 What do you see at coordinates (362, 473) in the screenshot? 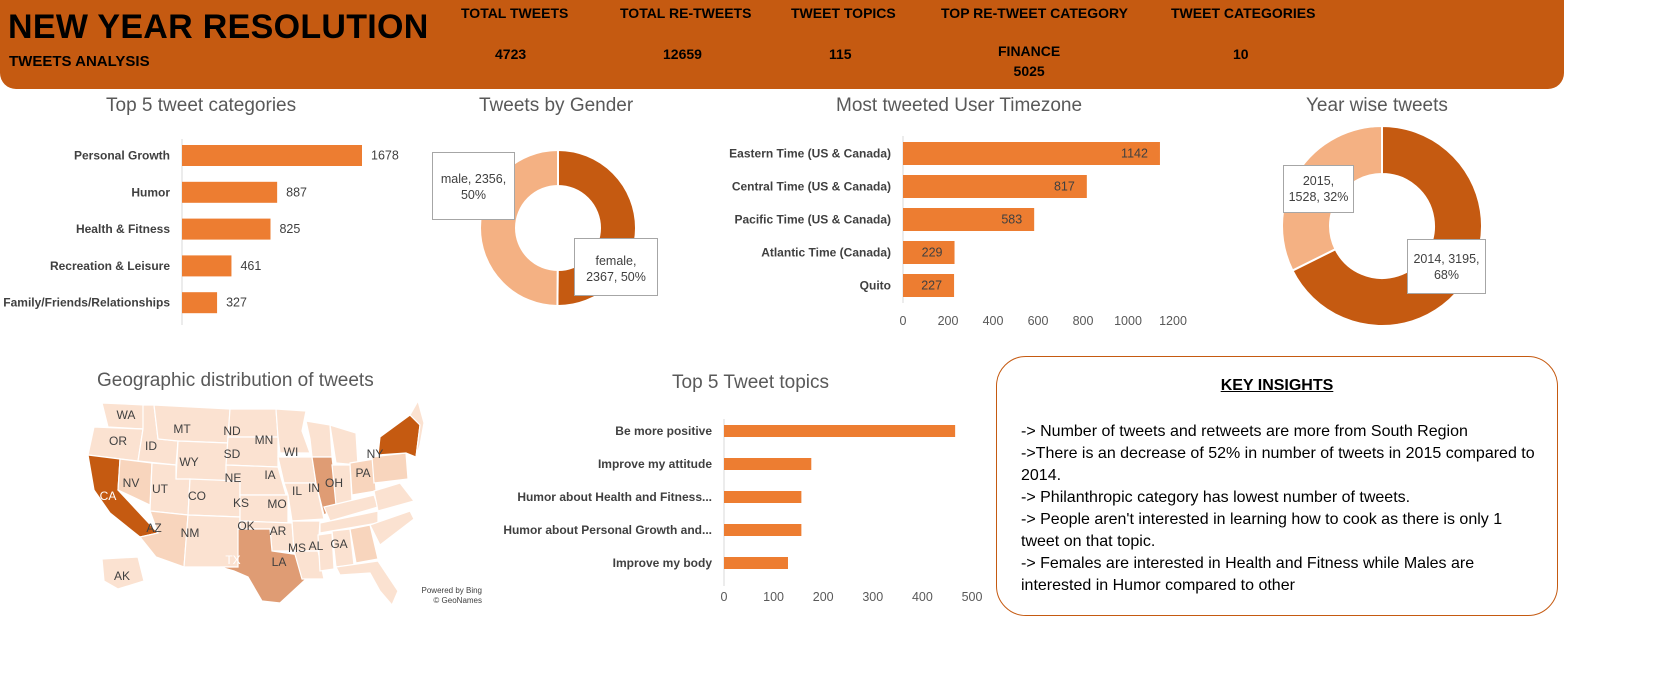
I see `map-label-pa: PA` at bounding box center [362, 473].